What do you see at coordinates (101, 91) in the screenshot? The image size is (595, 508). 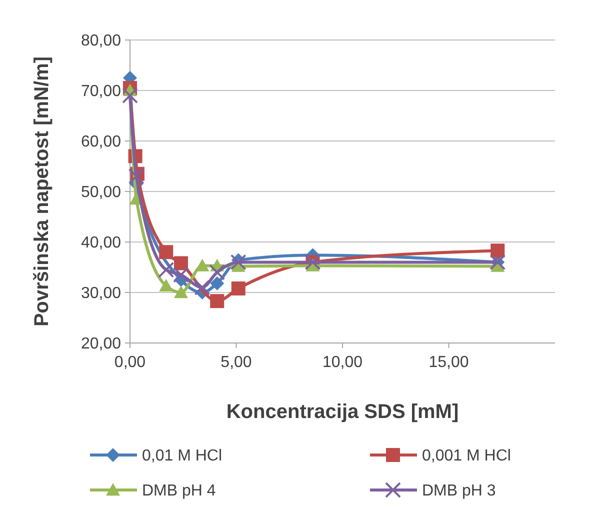 I see `y-tick-label: 70,00` at bounding box center [101, 91].